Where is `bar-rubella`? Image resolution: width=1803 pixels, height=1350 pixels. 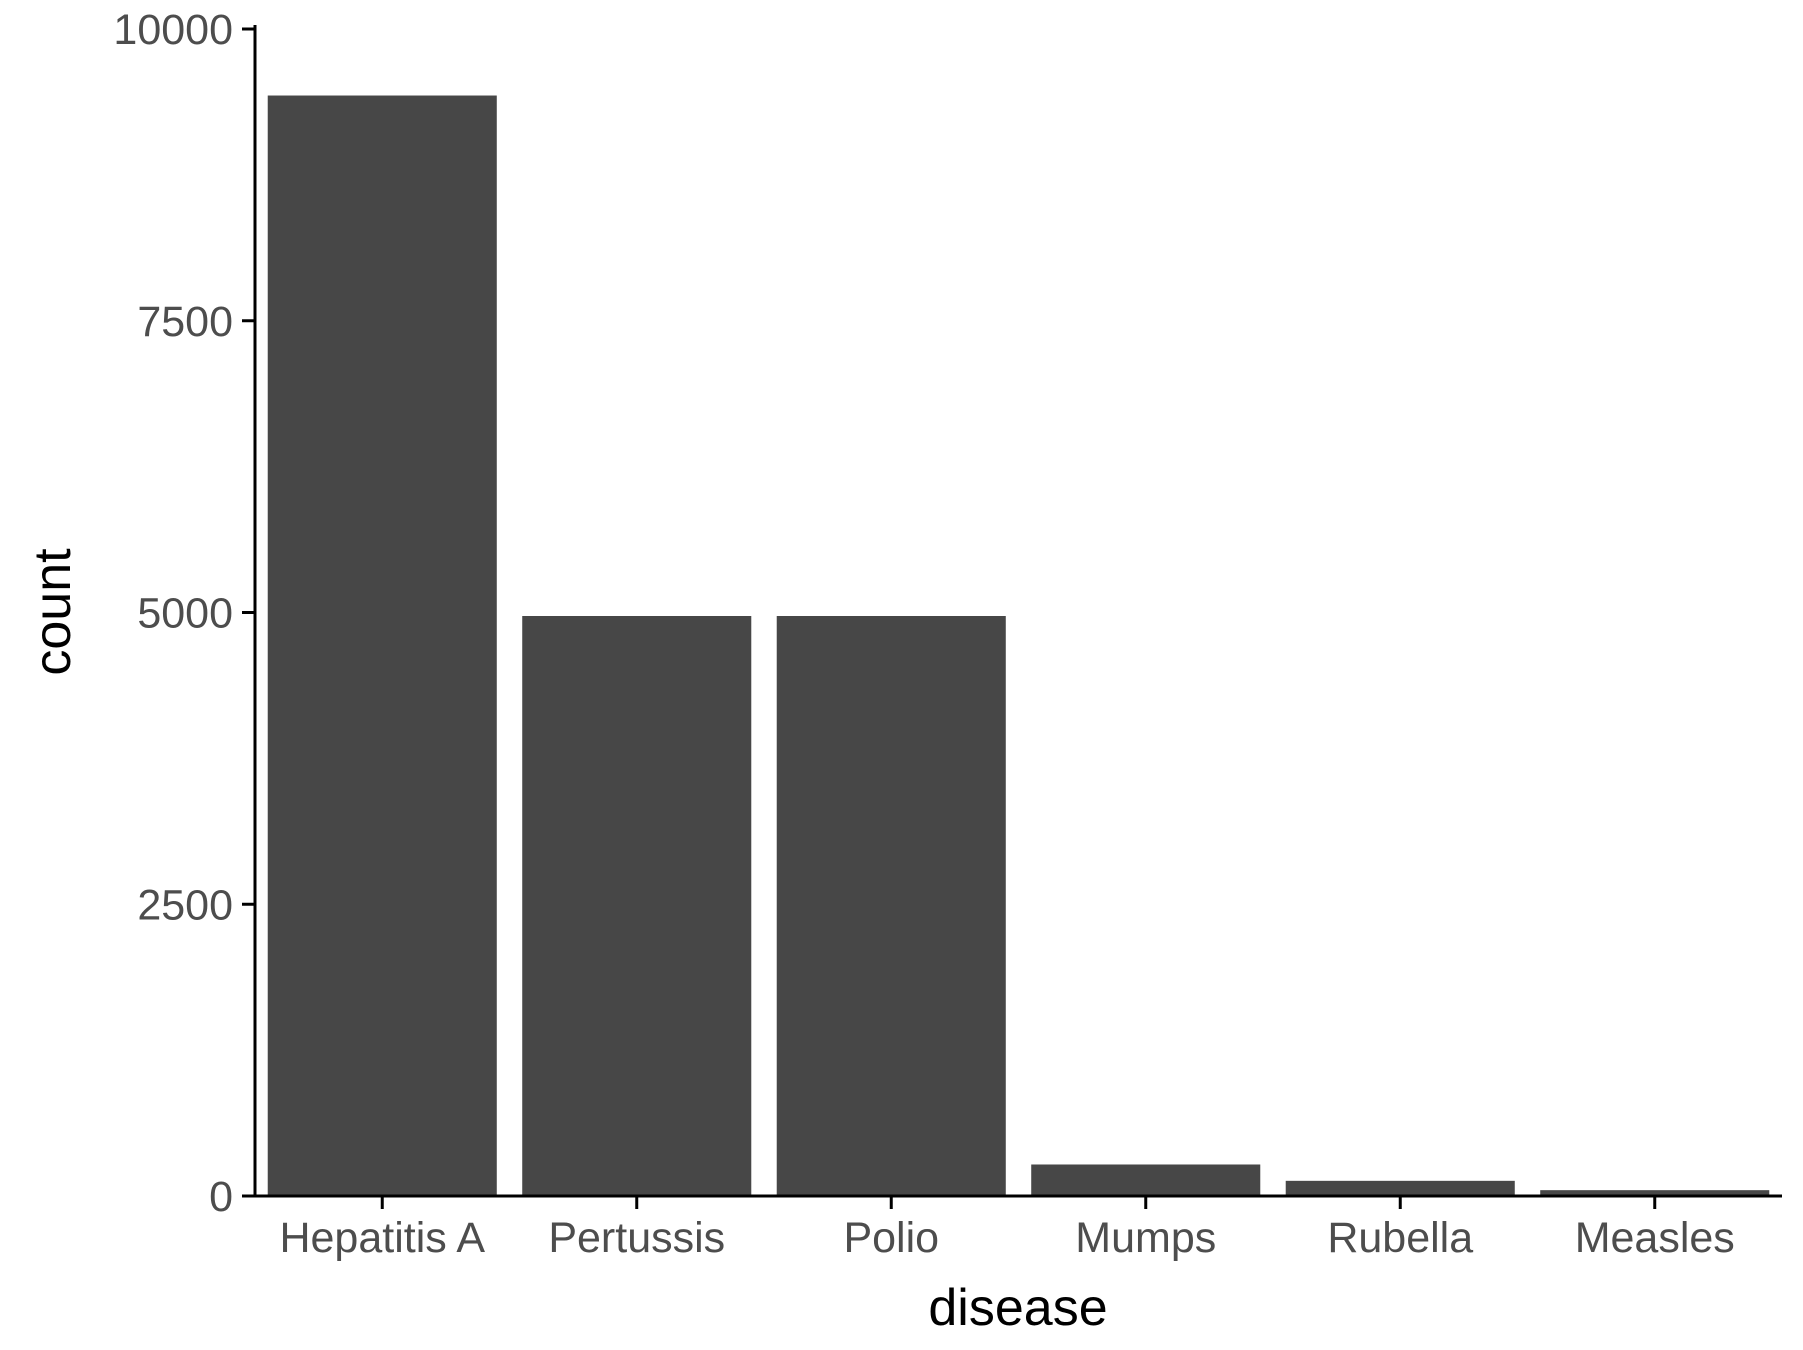 bar-rubella is located at coordinates (1400, 1188).